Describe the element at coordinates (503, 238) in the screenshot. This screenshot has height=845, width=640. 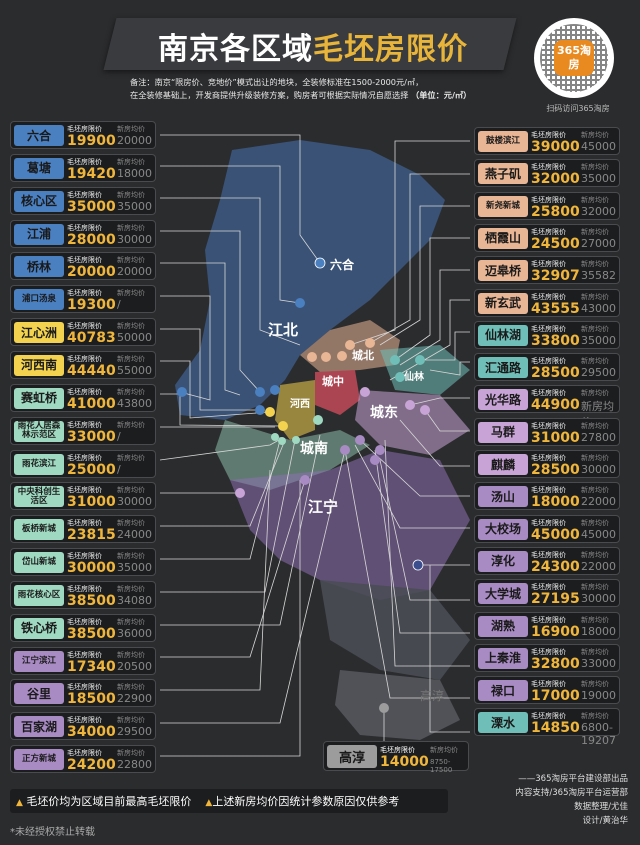
I see `card-name: 栖霞山` at that location.